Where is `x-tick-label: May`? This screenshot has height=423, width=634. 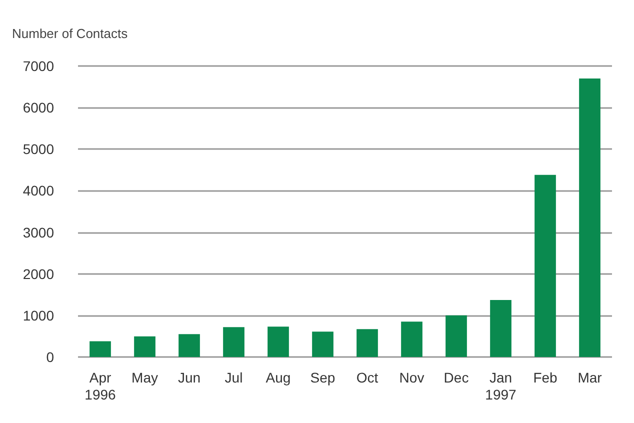
x-tick-label: May is located at coordinates (145, 378).